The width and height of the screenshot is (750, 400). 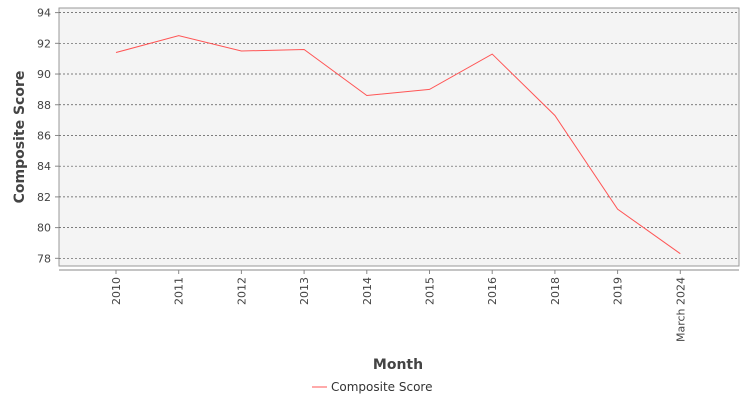 I want to click on y-tick-label: 94, so click(x=44, y=13).